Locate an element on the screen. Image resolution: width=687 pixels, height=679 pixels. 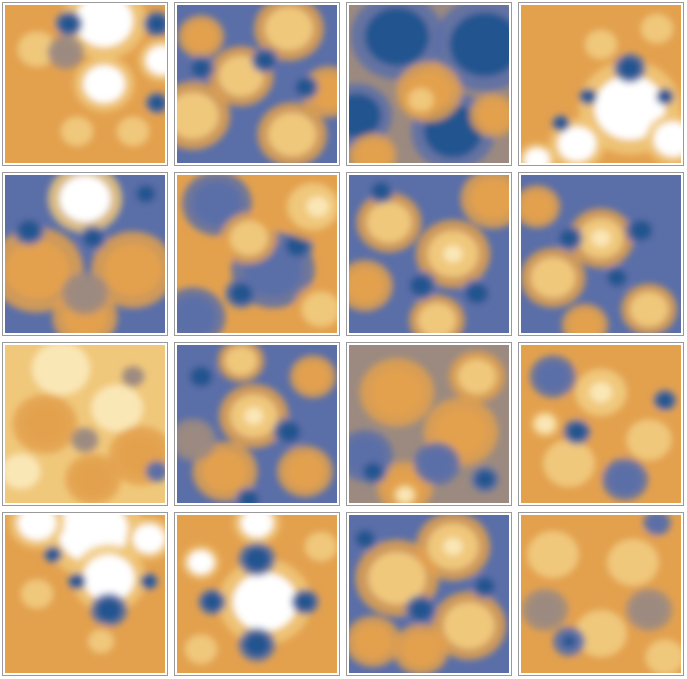
density-plot-r4c2 is located at coordinates (257, 594).